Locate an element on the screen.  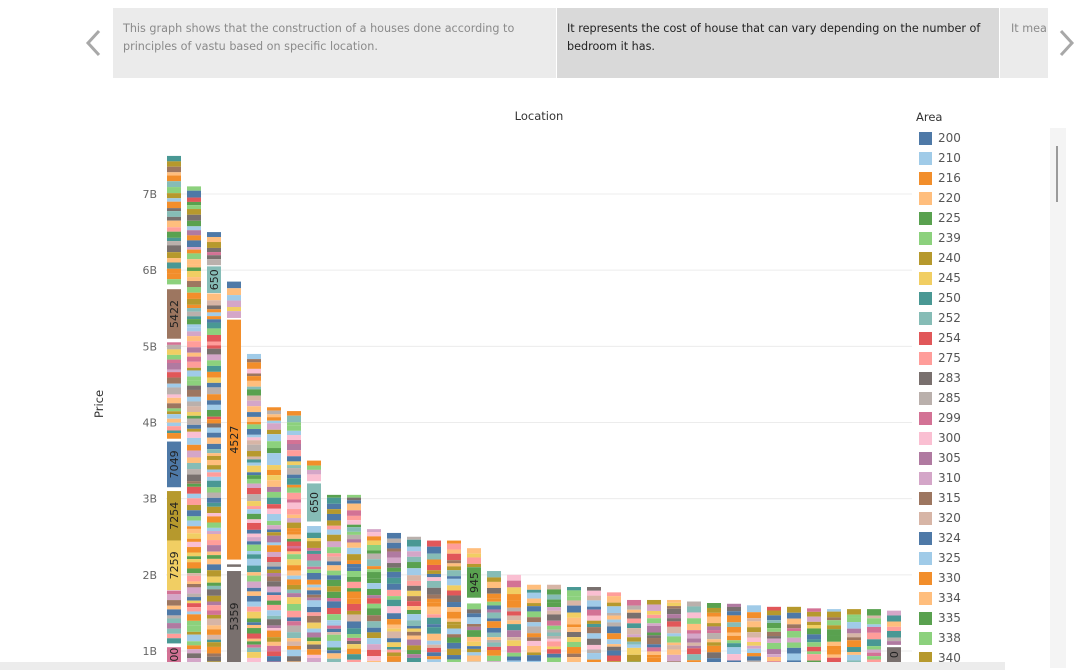
legend-item: 245 is located at coordinates (976, 278).